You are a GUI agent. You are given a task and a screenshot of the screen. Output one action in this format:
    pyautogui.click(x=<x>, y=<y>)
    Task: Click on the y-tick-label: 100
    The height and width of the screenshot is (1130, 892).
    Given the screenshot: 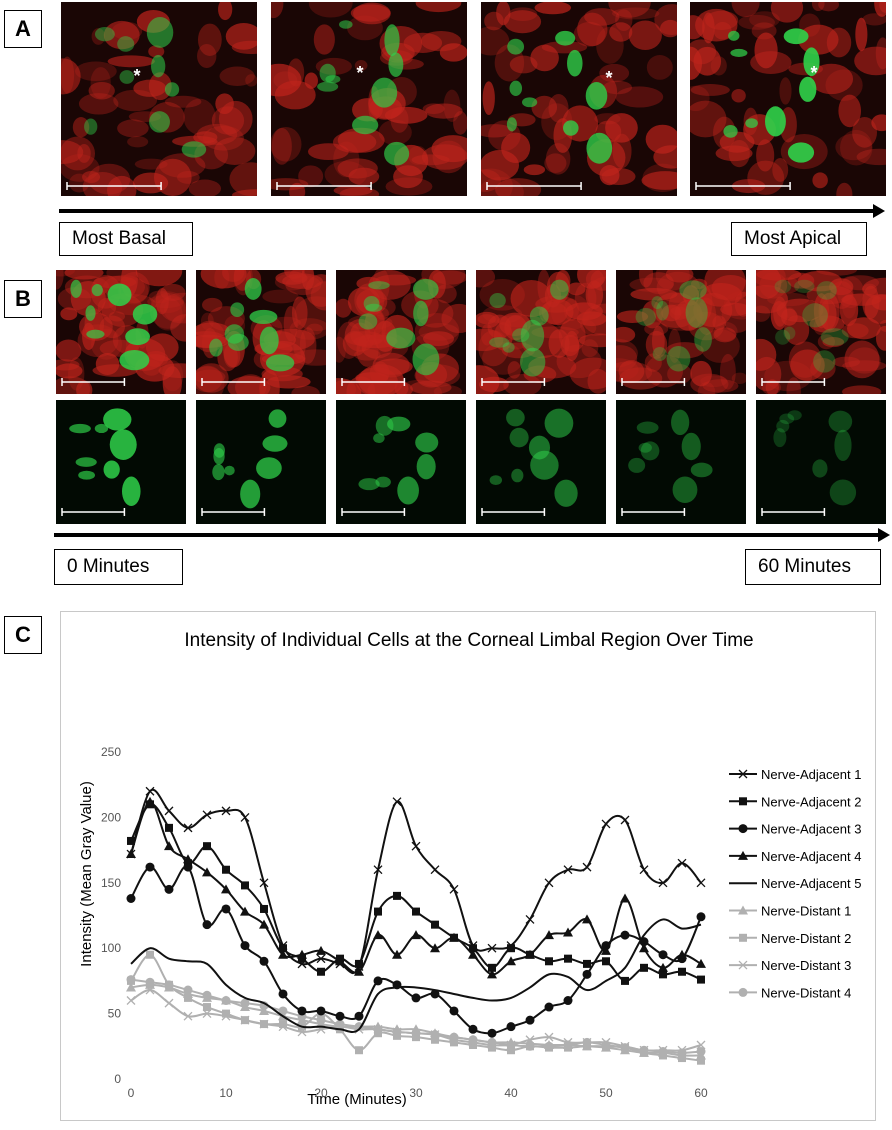 What is the action you would take?
    pyautogui.click(x=111, y=948)
    